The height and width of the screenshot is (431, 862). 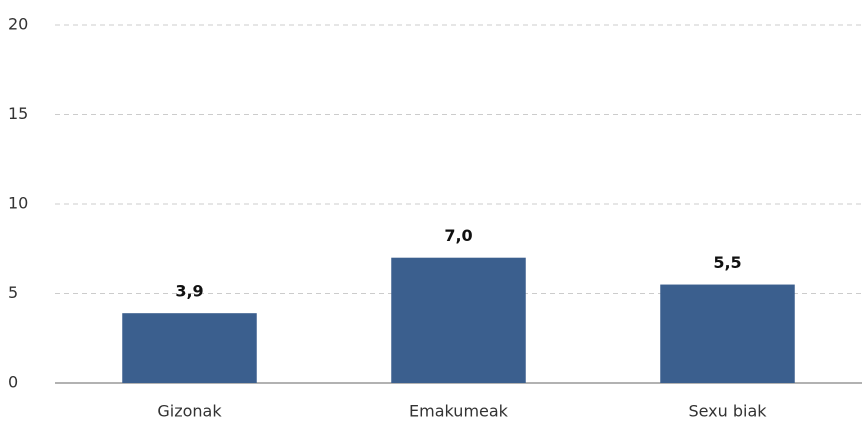 What do you see at coordinates (18, 113) in the screenshot?
I see `y-tick-label: 15` at bounding box center [18, 113].